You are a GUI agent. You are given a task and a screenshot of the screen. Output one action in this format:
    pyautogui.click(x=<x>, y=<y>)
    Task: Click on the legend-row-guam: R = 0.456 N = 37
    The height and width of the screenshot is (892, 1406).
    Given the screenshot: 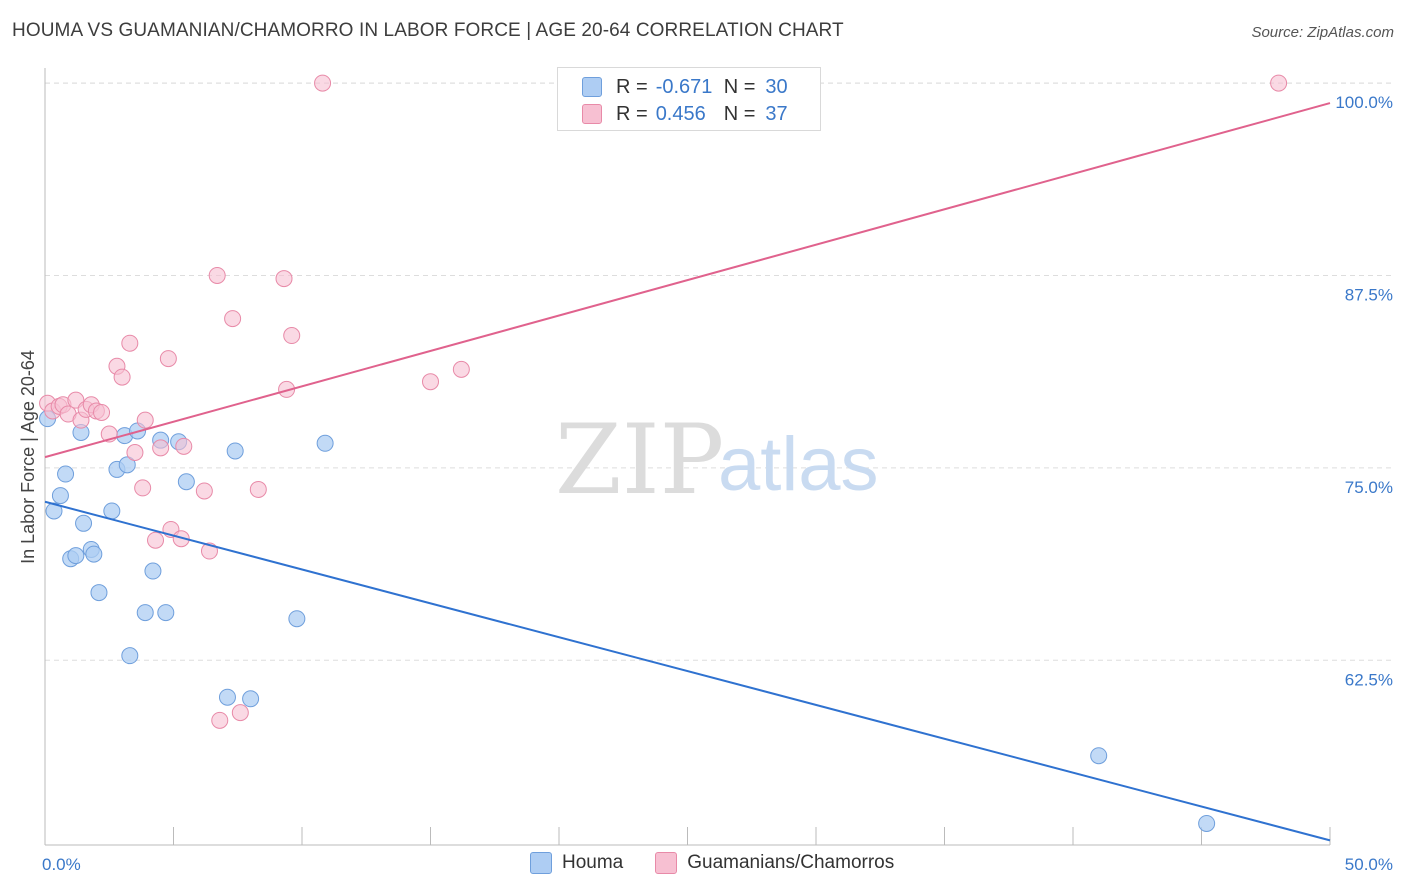 What is the action you would take?
    pyautogui.click(x=685, y=114)
    